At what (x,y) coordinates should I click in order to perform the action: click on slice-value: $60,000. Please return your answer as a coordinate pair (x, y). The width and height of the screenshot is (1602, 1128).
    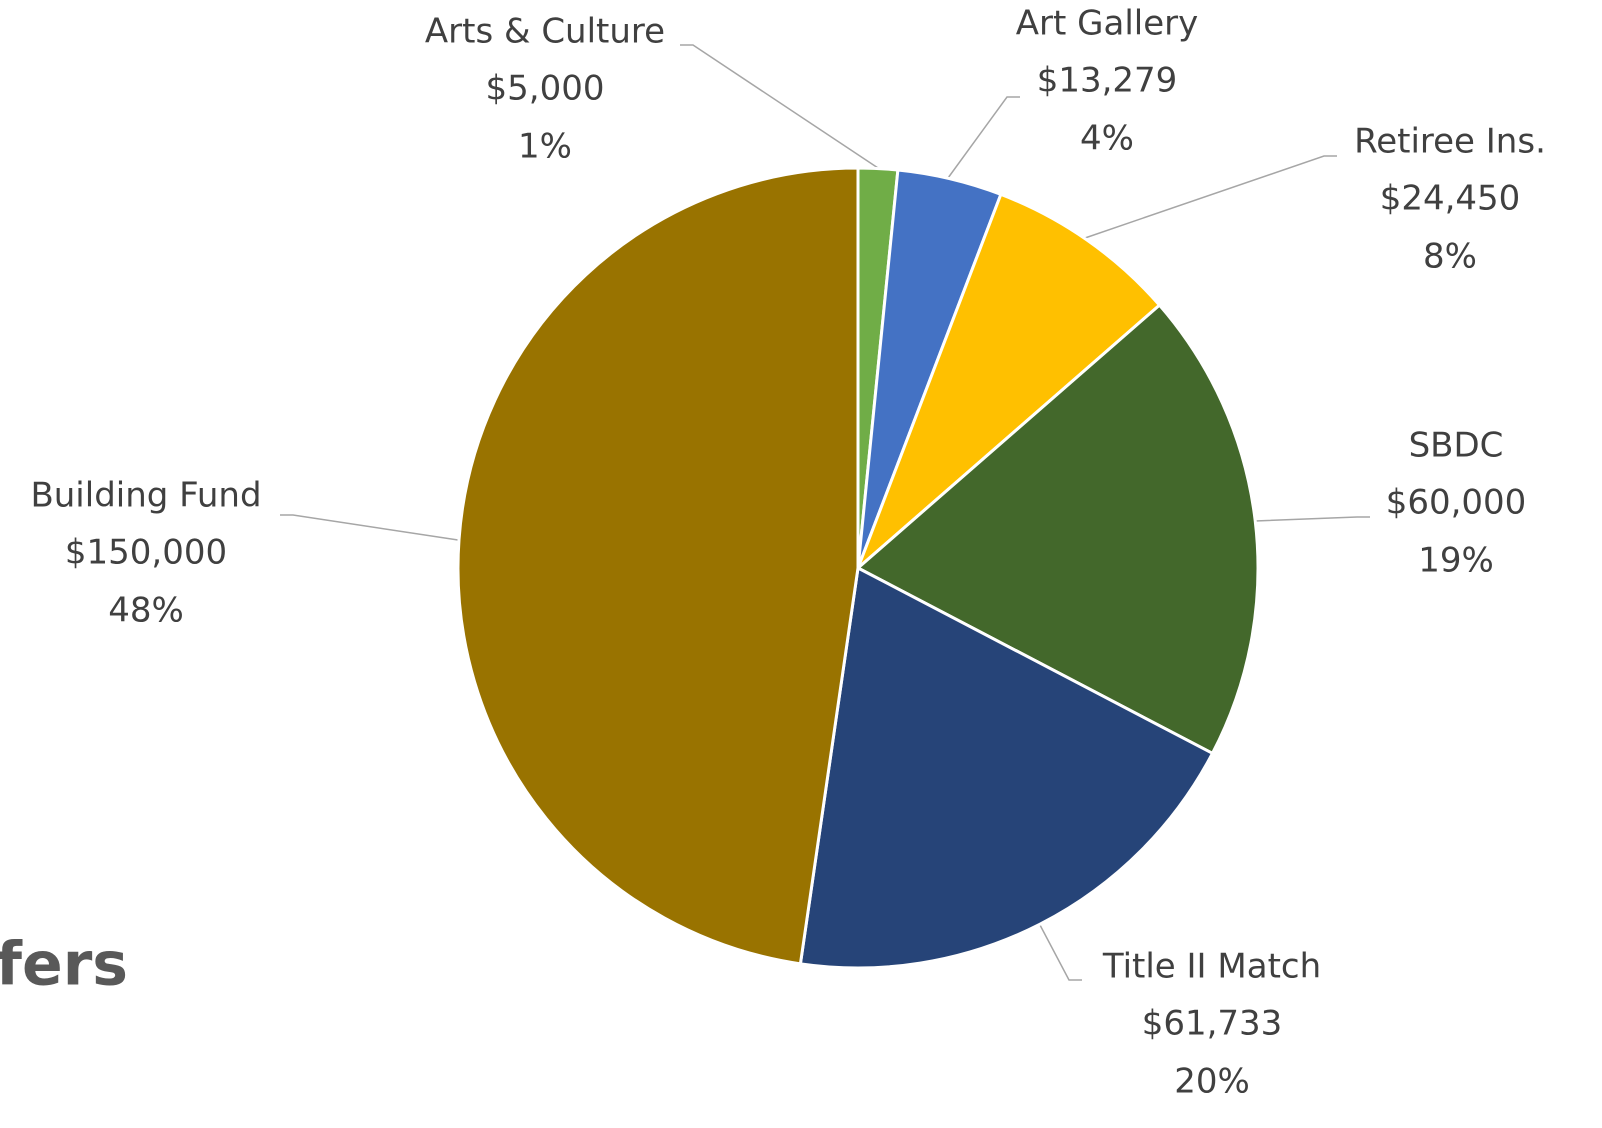
    Looking at the image, I should click on (1456, 503).